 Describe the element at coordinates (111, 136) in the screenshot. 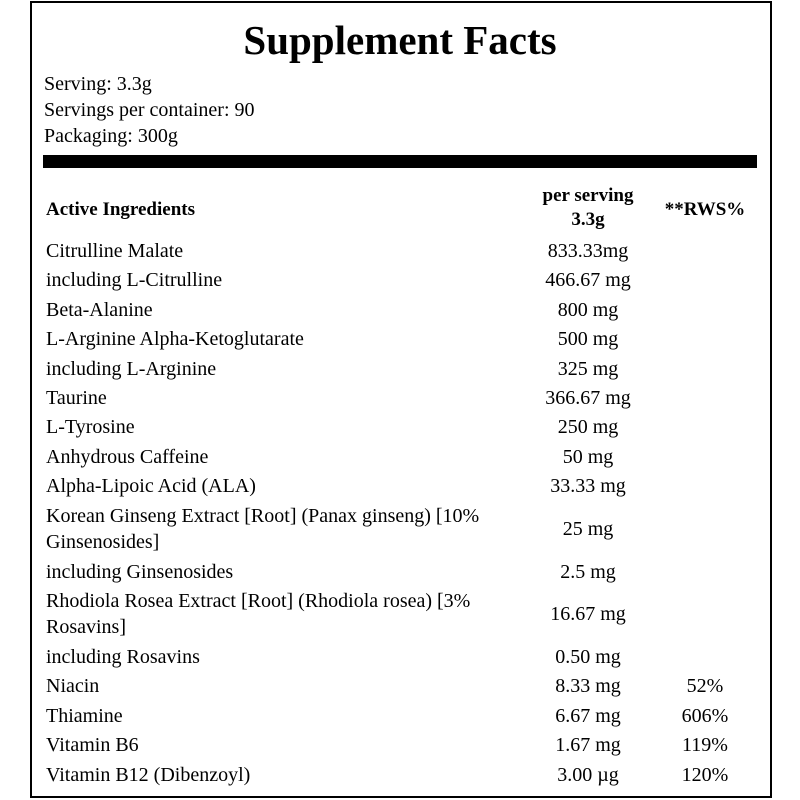

I see `serving-info: Packaging: 300g` at that location.